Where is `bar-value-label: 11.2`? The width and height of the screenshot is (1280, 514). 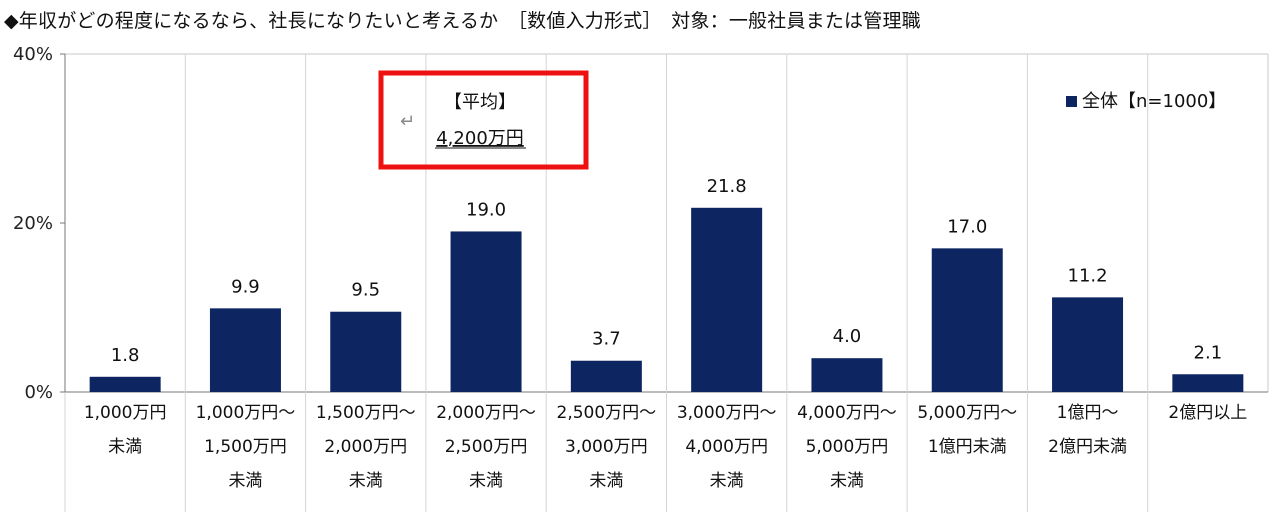 bar-value-label: 11.2 is located at coordinates (1088, 275).